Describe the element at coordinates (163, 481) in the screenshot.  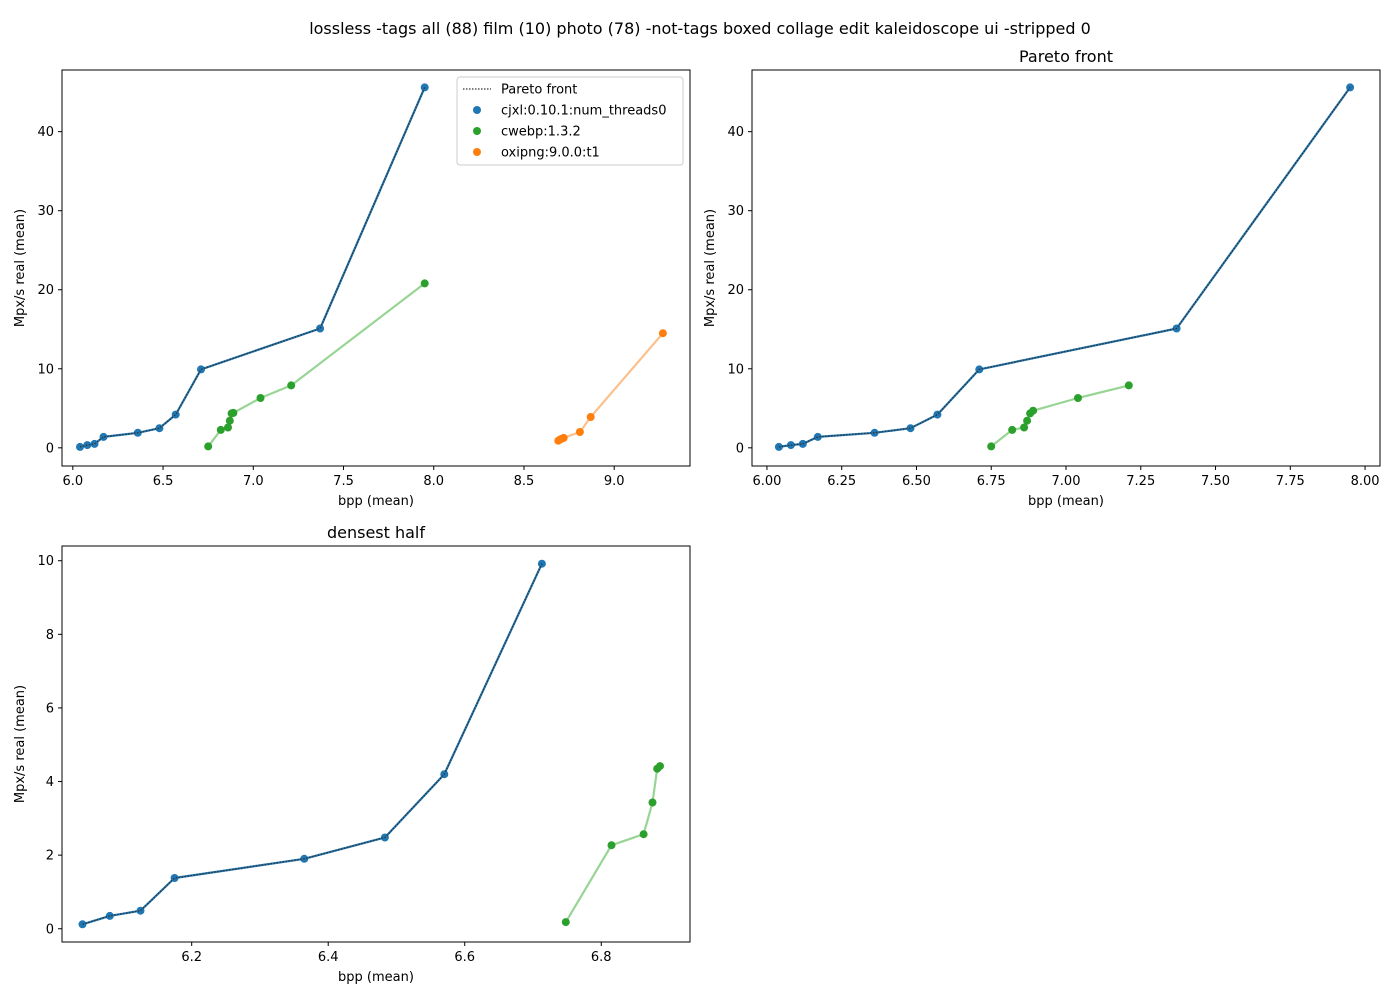
I see `x-tick-label: 6.5` at that location.